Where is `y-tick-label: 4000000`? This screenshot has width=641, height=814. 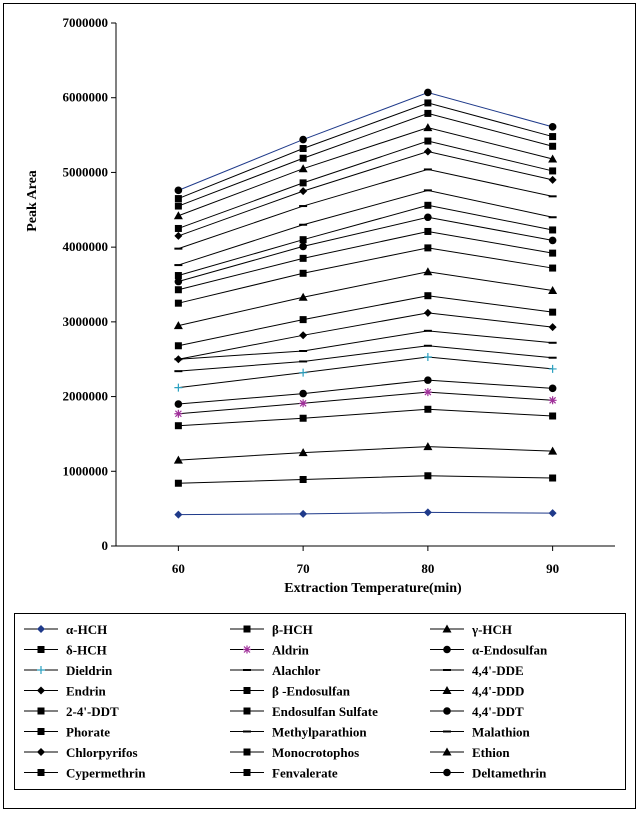 y-tick-label: 4000000 is located at coordinates (86, 246).